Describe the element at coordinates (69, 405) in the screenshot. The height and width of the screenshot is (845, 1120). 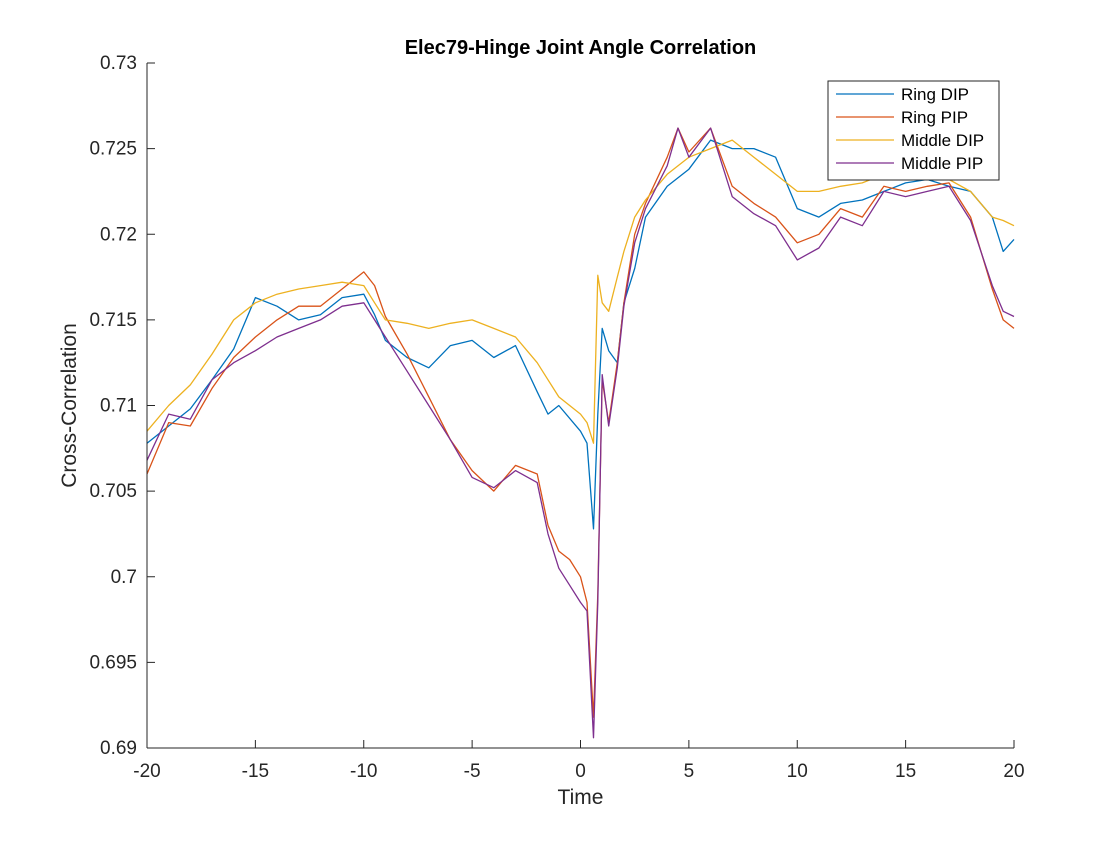
I see `y-axis-title: Cross-Correlation` at that location.